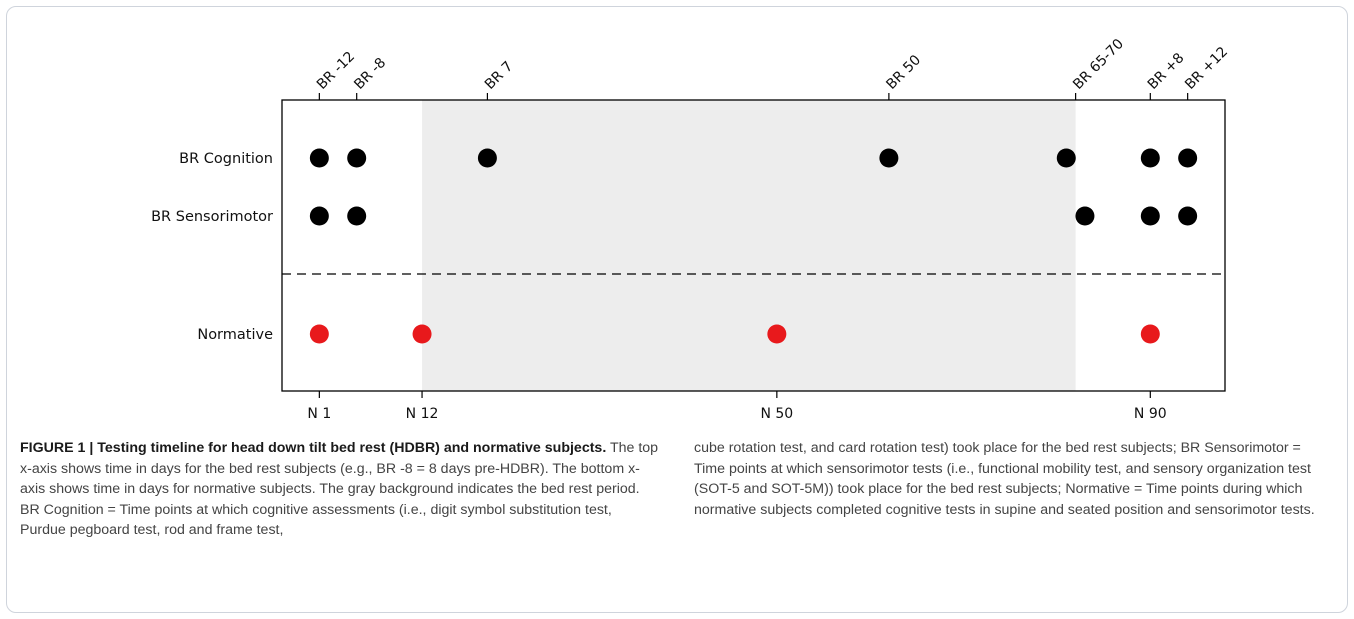 This screenshot has height=619, width=1354. Describe the element at coordinates (499, 75) in the screenshot. I see `top-axis-tick-label: BR 7` at that location.